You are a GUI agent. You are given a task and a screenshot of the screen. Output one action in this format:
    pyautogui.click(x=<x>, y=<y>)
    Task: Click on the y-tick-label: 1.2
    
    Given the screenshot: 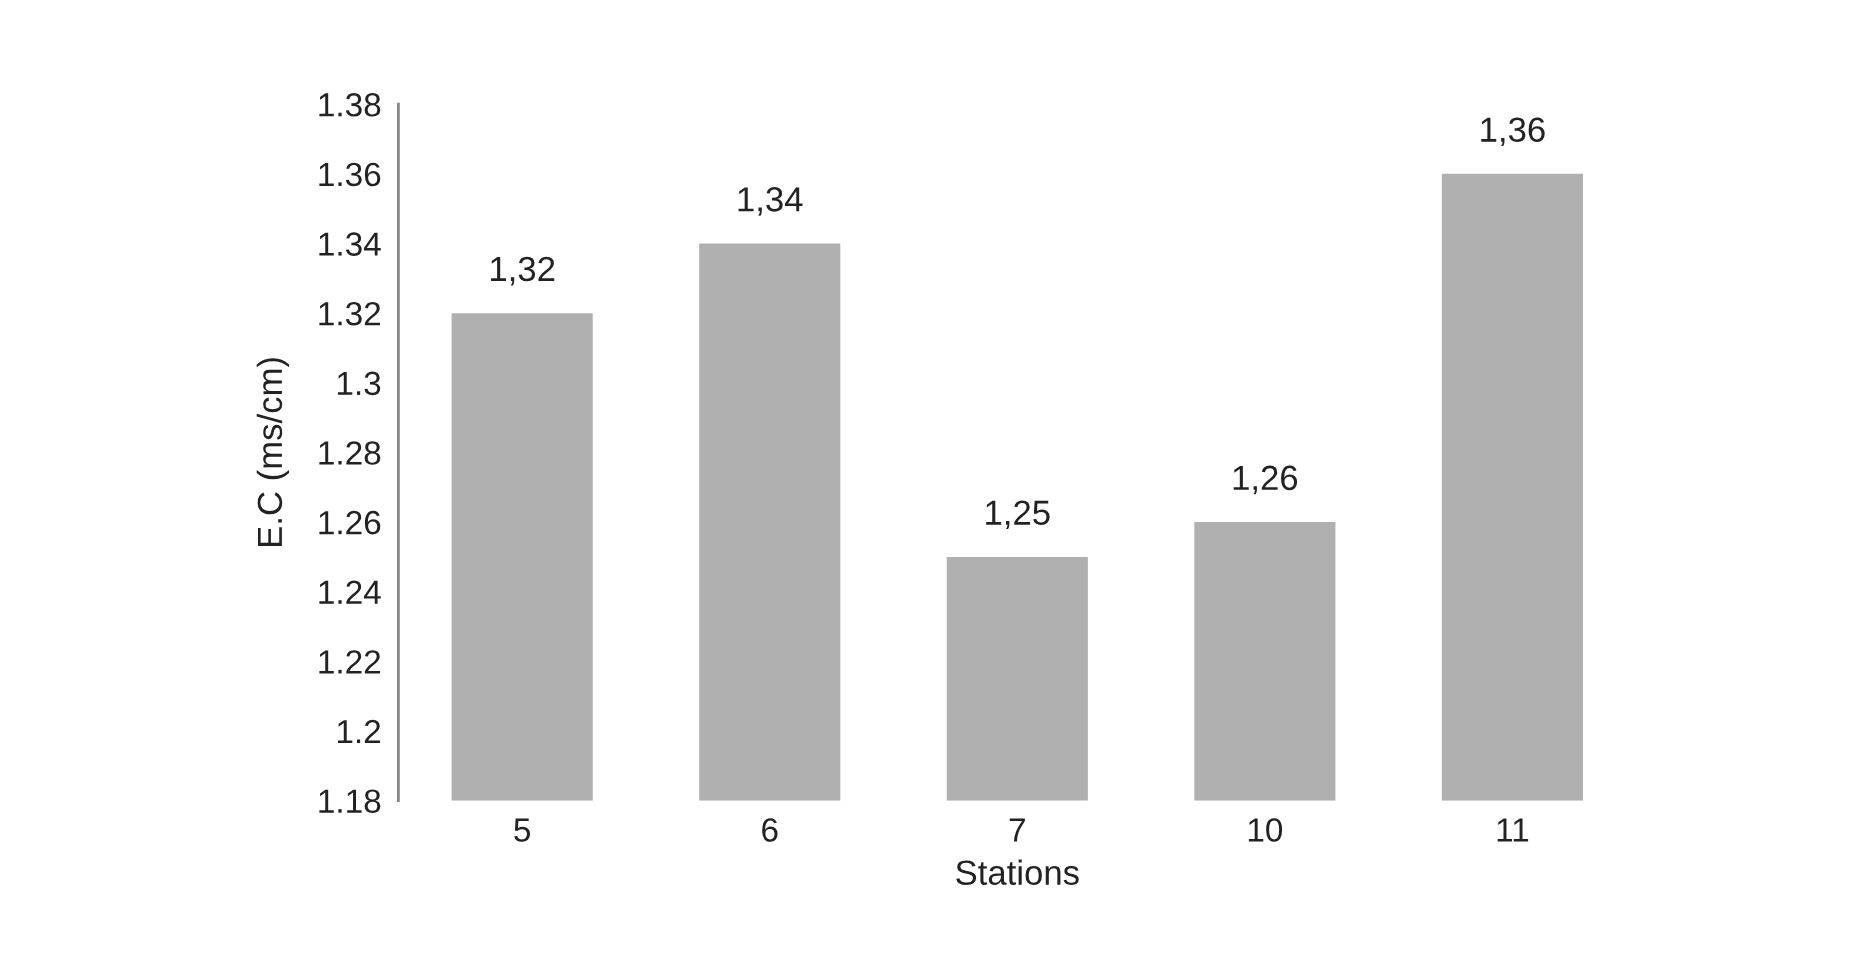 What is the action you would take?
    pyautogui.click(x=359, y=731)
    